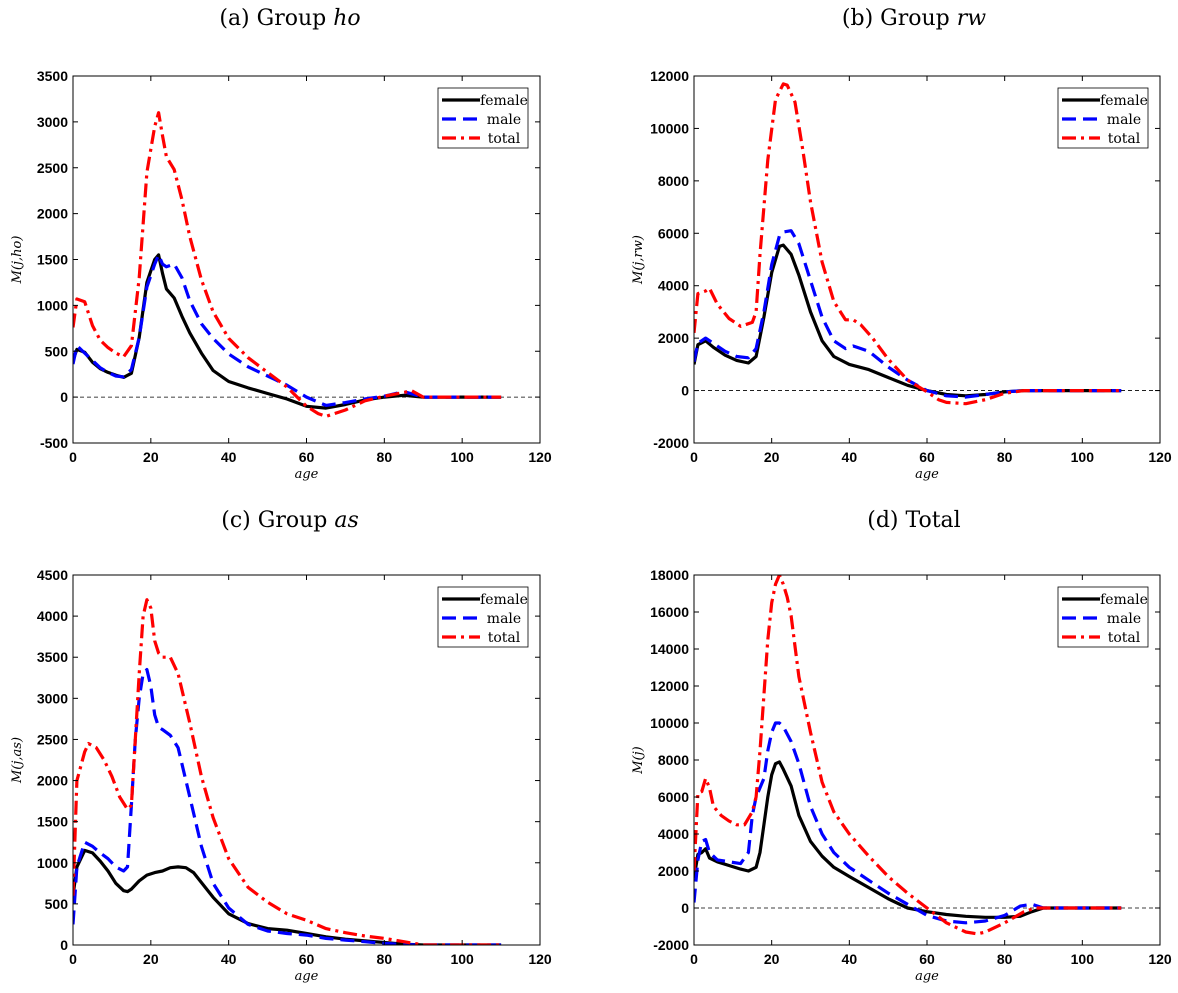 The height and width of the screenshot is (993, 1178). I want to click on caption-prefix: (a) Group, so click(276, 18).